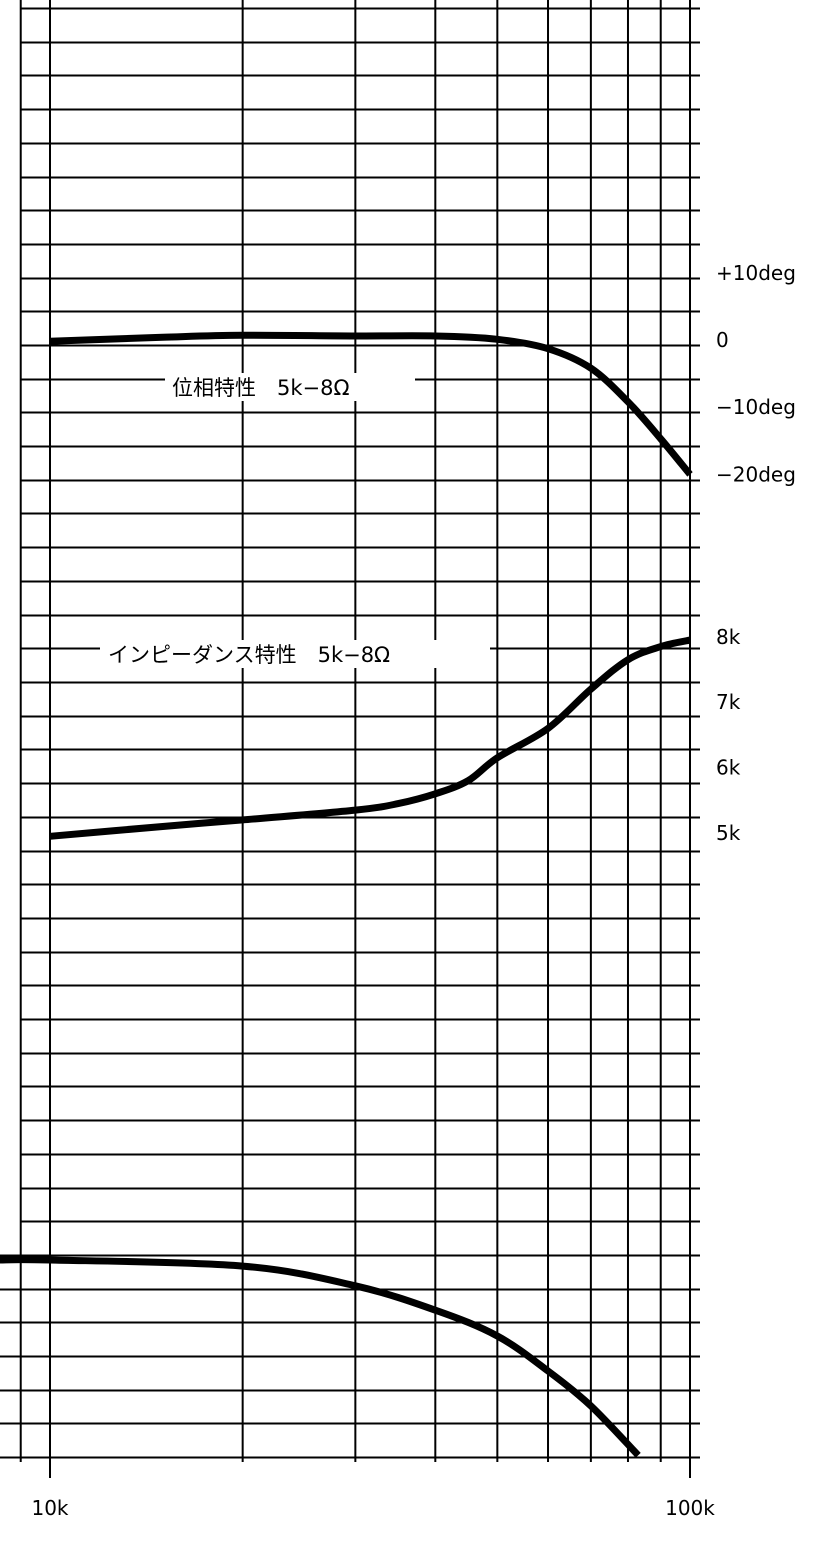 This screenshot has height=1548, width=837. What do you see at coordinates (728, 833) in the screenshot?
I see `right-tick-label-7: 5k` at bounding box center [728, 833].